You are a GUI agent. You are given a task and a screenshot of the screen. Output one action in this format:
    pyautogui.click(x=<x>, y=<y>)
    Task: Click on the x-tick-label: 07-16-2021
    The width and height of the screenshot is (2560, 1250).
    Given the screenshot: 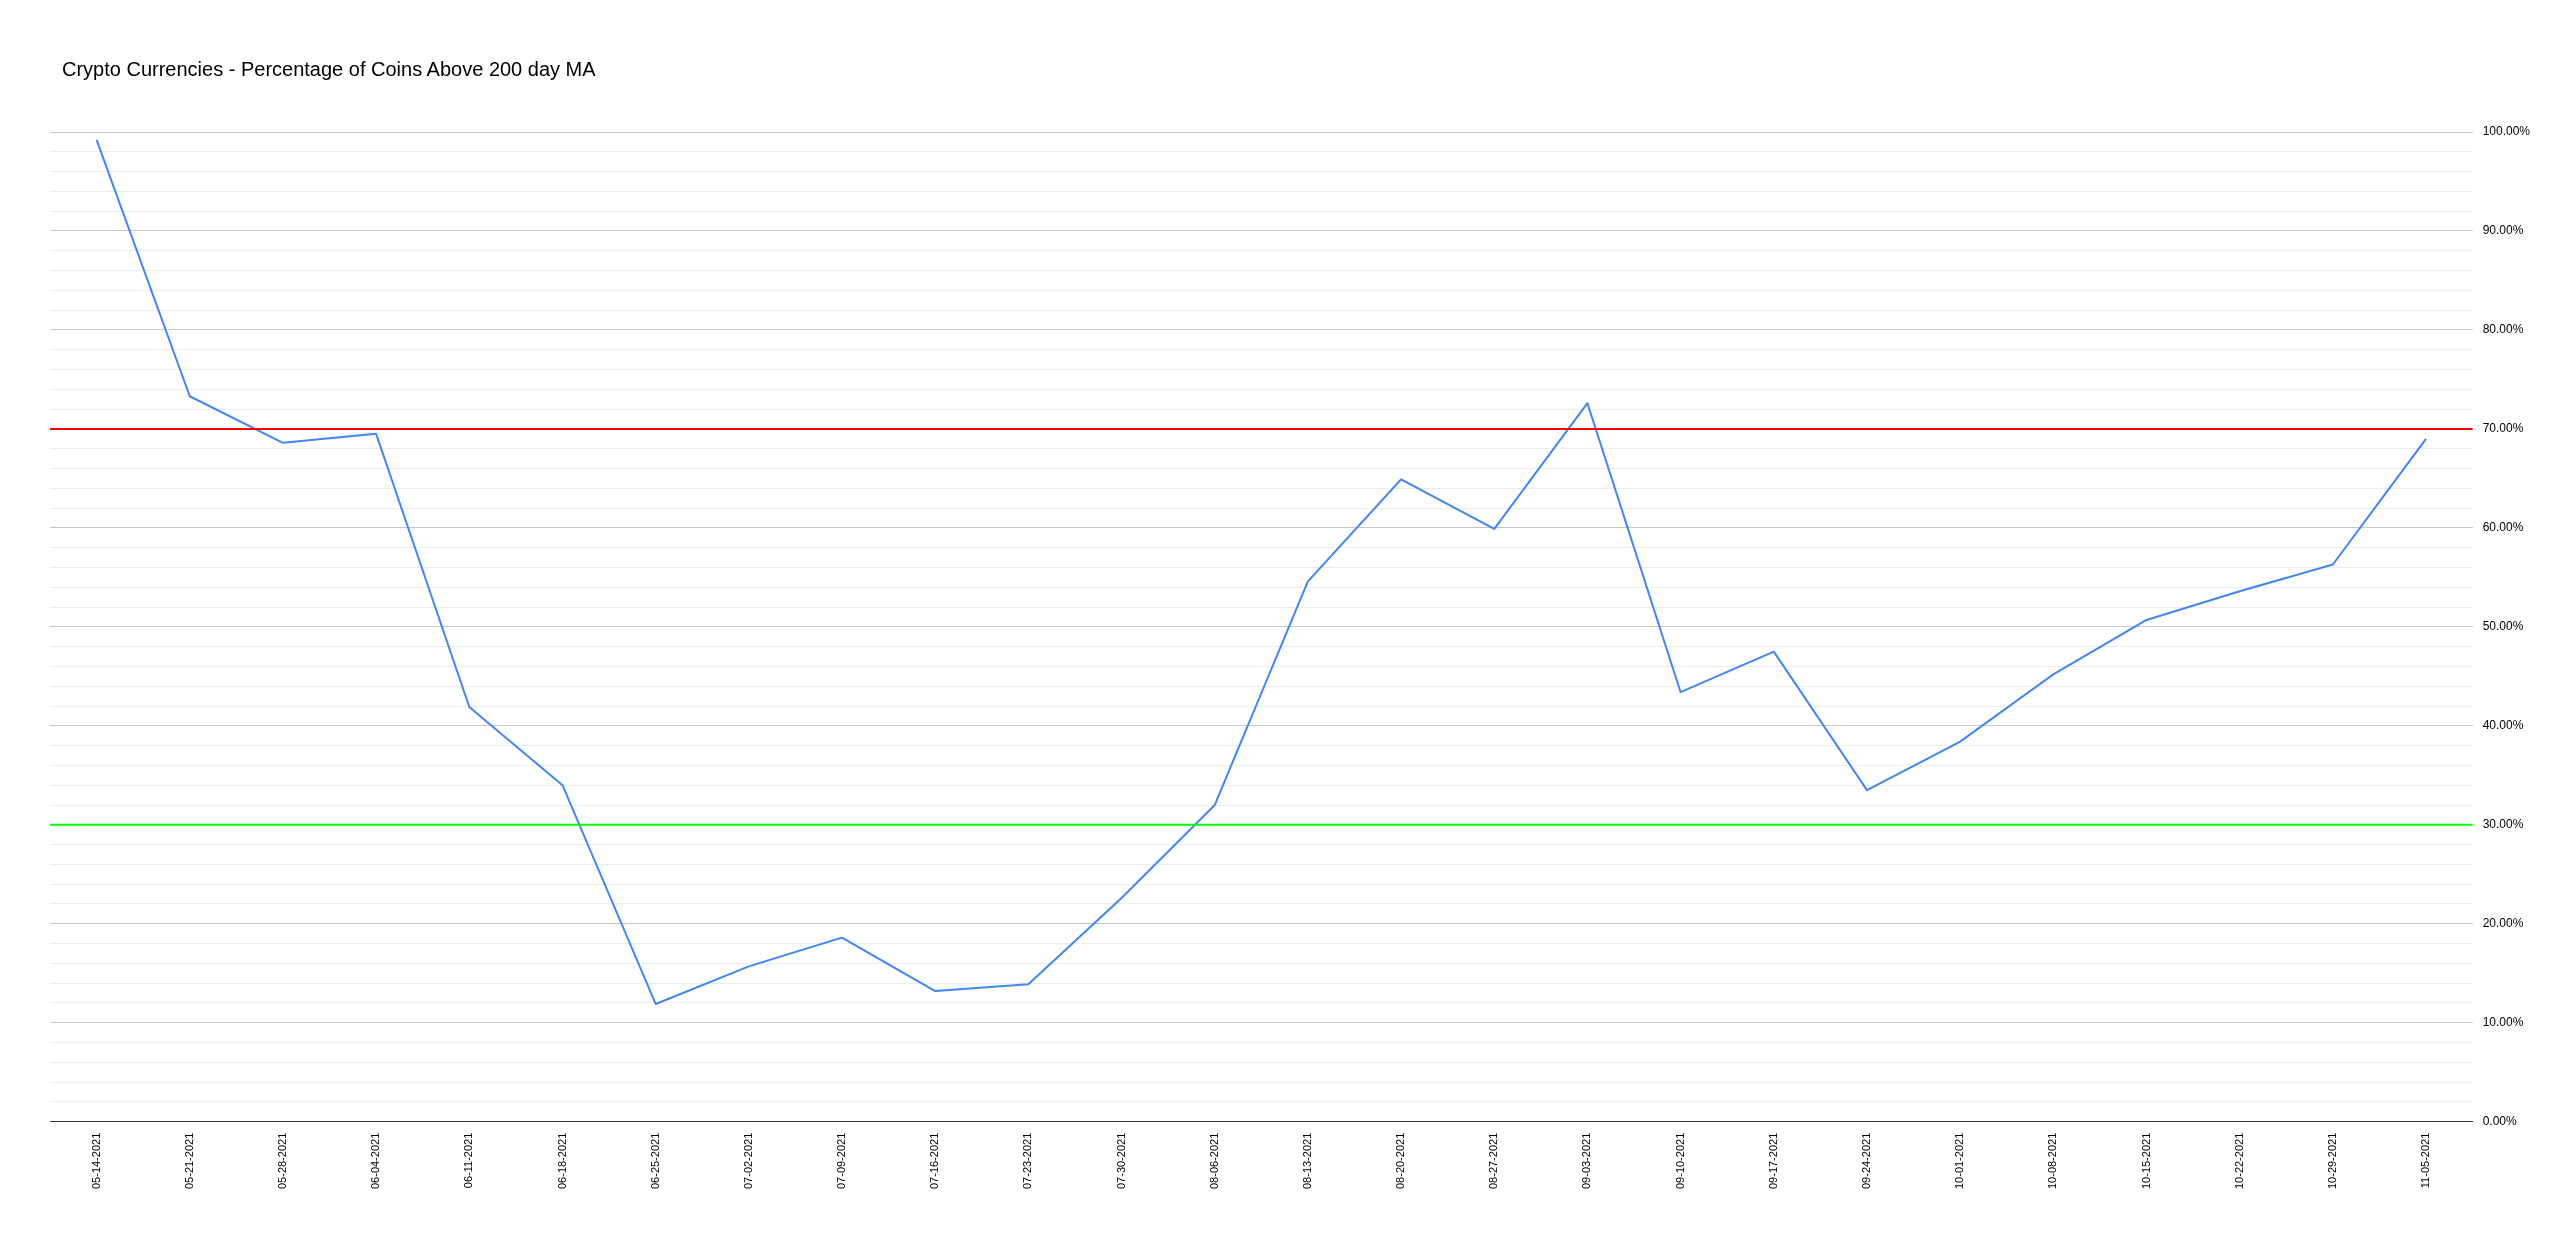 What is the action you would take?
    pyautogui.click(x=934, y=1161)
    